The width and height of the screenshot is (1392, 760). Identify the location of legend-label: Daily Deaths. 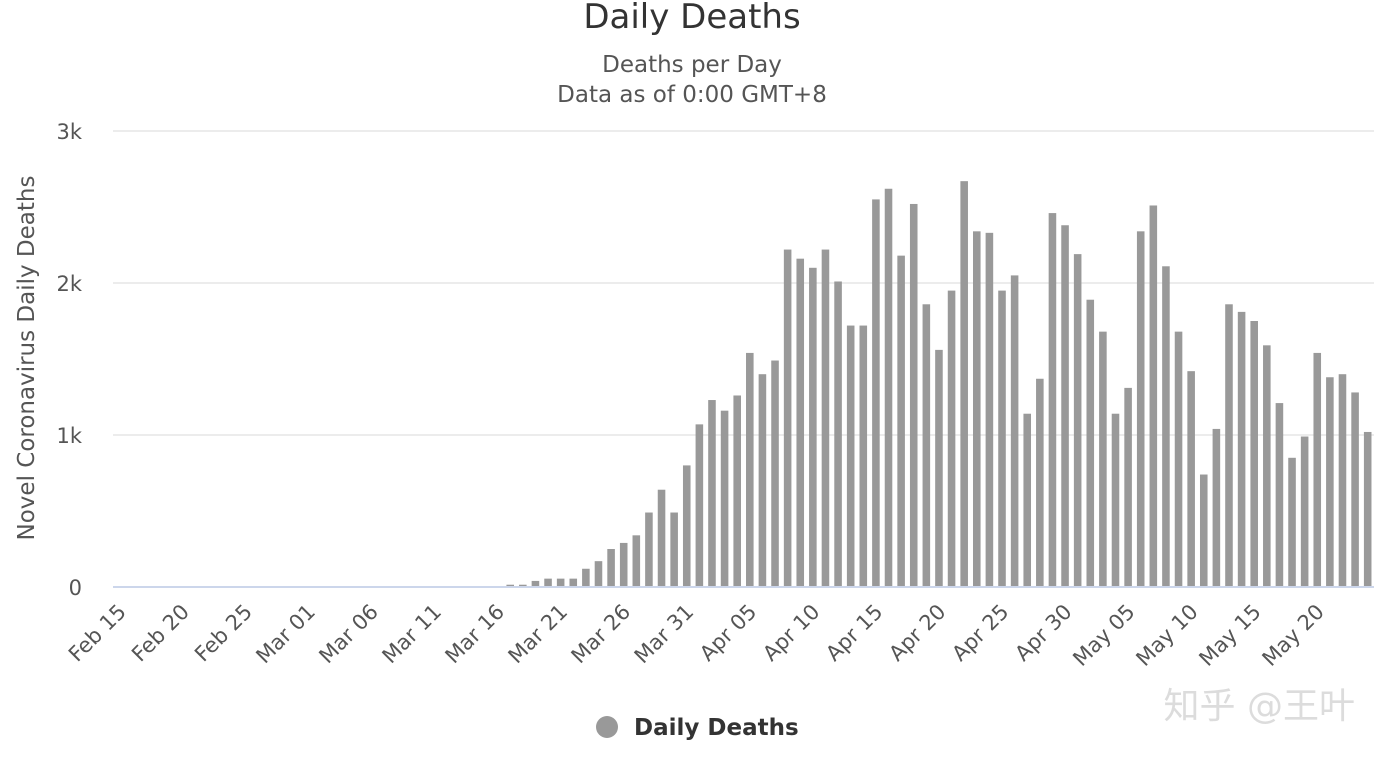
(716, 728).